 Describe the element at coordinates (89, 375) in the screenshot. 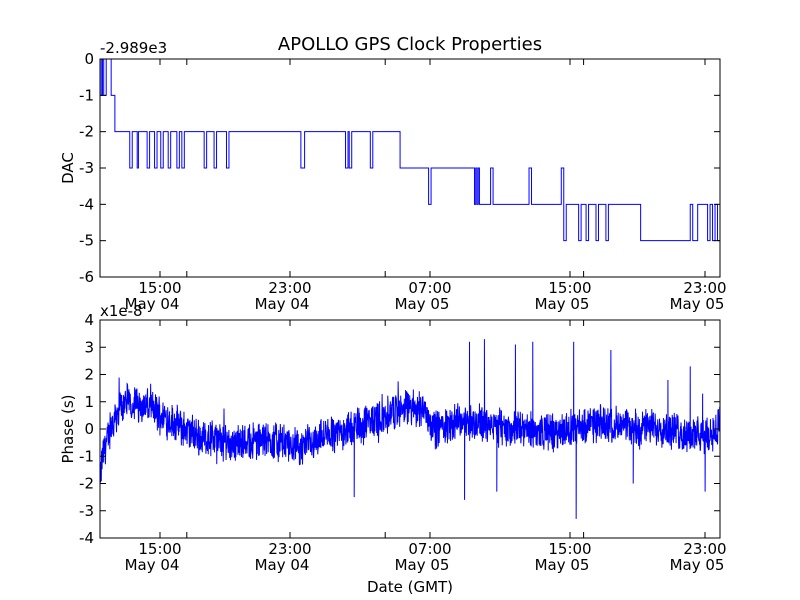

I see `phase-ytick-label: 2` at that location.